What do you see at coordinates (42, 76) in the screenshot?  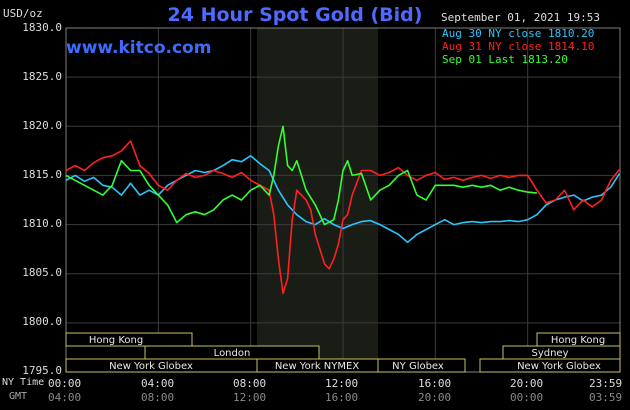 I see `y-tick-label: 1825.0` at bounding box center [42, 76].